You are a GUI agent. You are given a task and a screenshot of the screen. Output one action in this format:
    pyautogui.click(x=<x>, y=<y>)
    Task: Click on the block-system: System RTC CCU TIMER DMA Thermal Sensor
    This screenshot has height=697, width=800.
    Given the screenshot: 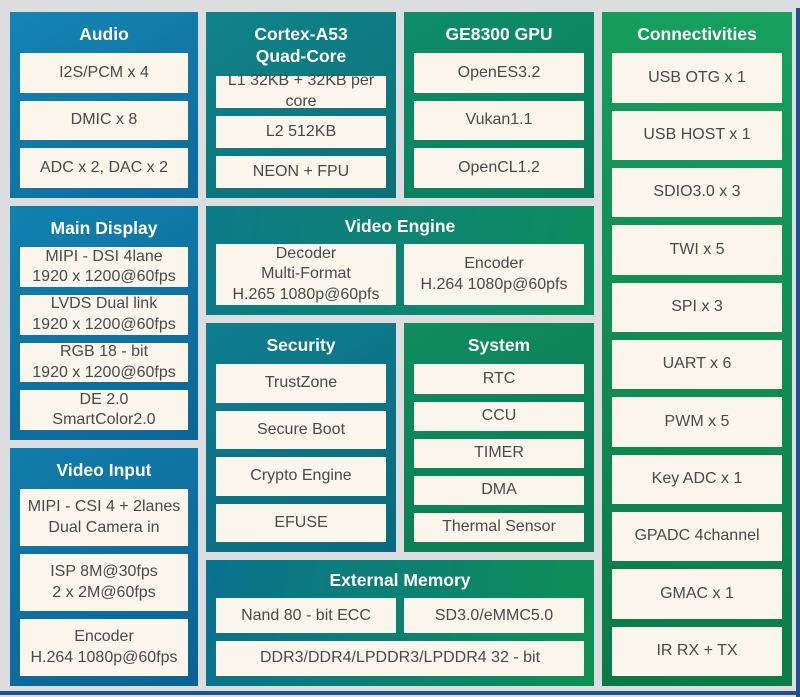 What is the action you would take?
    pyautogui.click(x=499, y=437)
    